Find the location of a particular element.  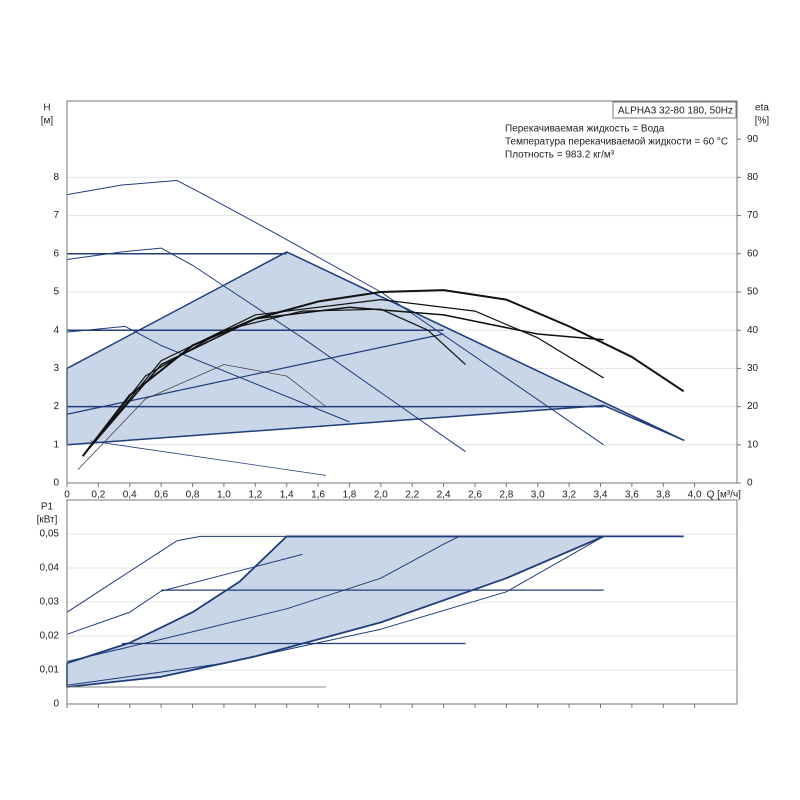

y-tick-label: 0,02 is located at coordinates (50, 636).